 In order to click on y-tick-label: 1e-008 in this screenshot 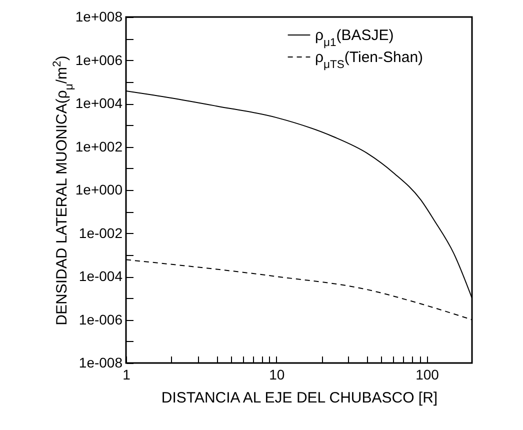, I will do `click(100, 362)`.